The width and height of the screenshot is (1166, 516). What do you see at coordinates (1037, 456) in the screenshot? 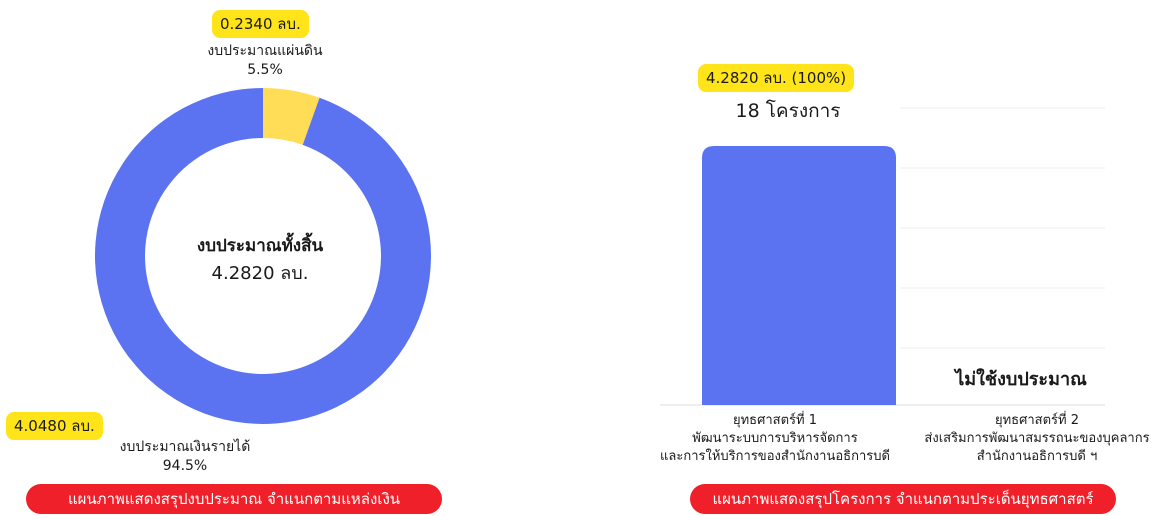
I see `x-tick-line: สำนักงานอธิการบดี ฯ` at bounding box center [1037, 456].